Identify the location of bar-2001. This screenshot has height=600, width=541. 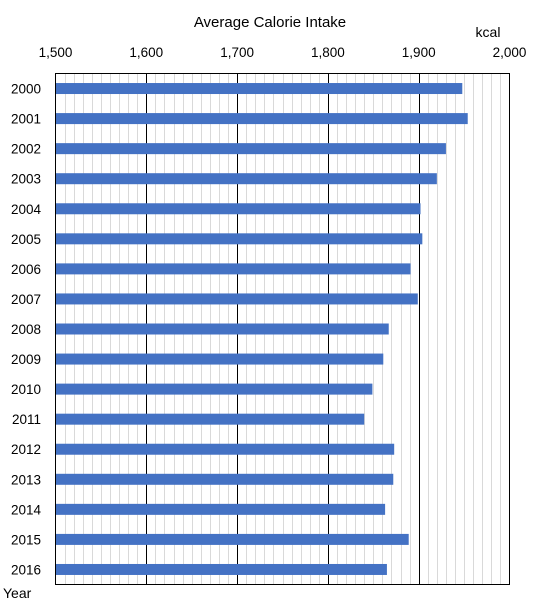
(261, 119).